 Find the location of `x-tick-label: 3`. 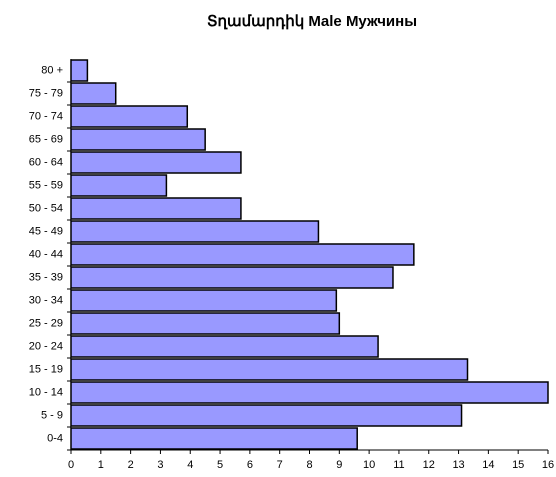

x-tick-label: 3 is located at coordinates (160, 465).